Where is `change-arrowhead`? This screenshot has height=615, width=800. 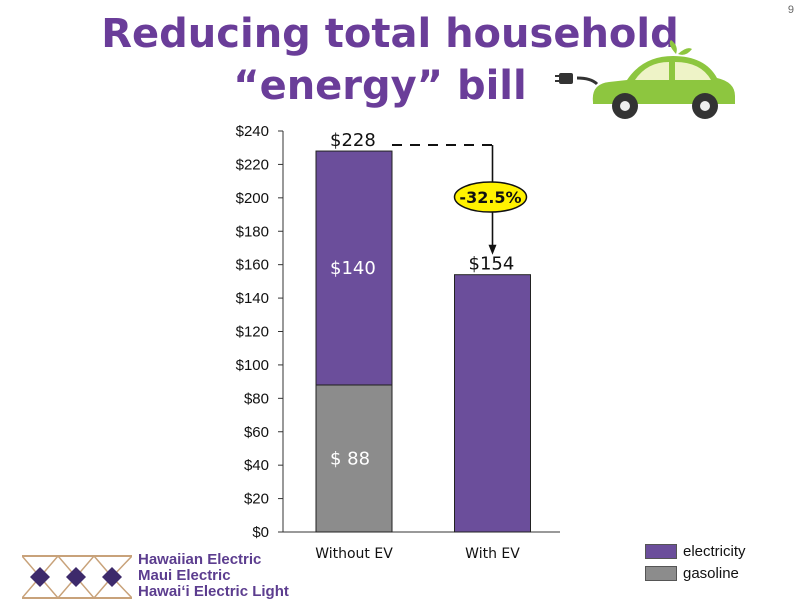
change-arrowhead is located at coordinates (492, 249).